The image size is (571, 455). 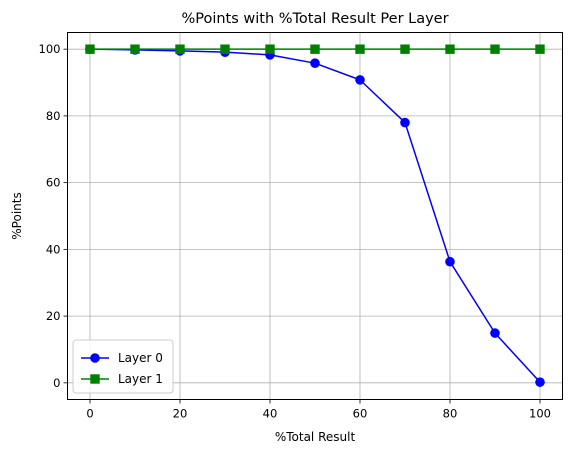 What do you see at coordinates (53, 116) in the screenshot?
I see `y-tick-label-4: 80` at bounding box center [53, 116].